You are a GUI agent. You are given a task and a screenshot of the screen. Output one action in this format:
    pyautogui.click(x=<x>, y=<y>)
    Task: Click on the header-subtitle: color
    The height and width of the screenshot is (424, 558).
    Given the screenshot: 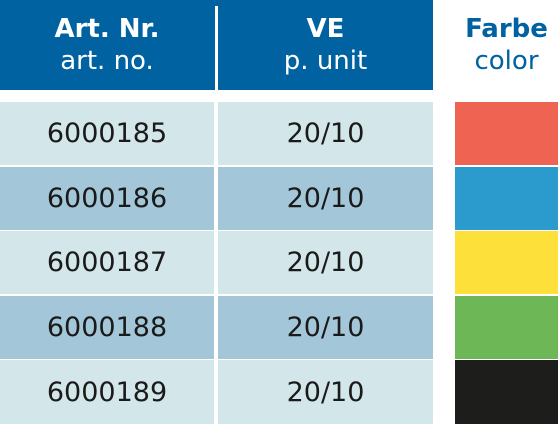 What is the action you would take?
    pyautogui.click(x=506, y=61)
    